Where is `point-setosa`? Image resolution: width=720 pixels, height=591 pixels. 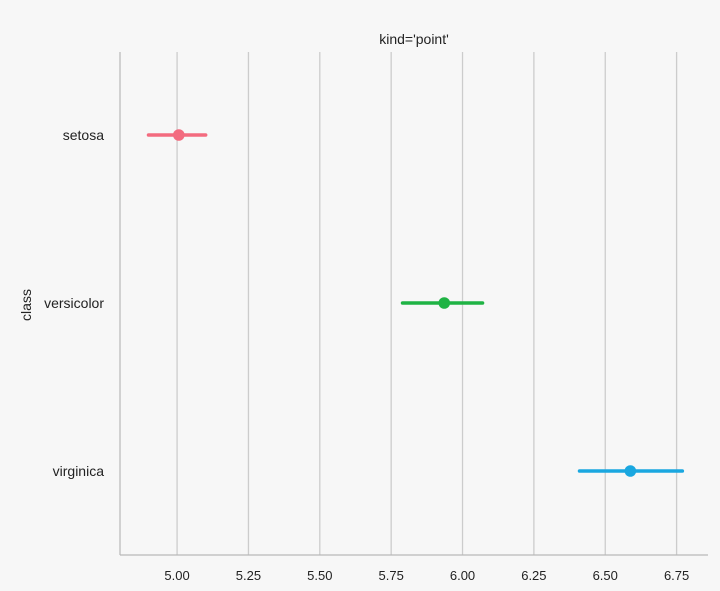
point-setosa is located at coordinates (179, 135).